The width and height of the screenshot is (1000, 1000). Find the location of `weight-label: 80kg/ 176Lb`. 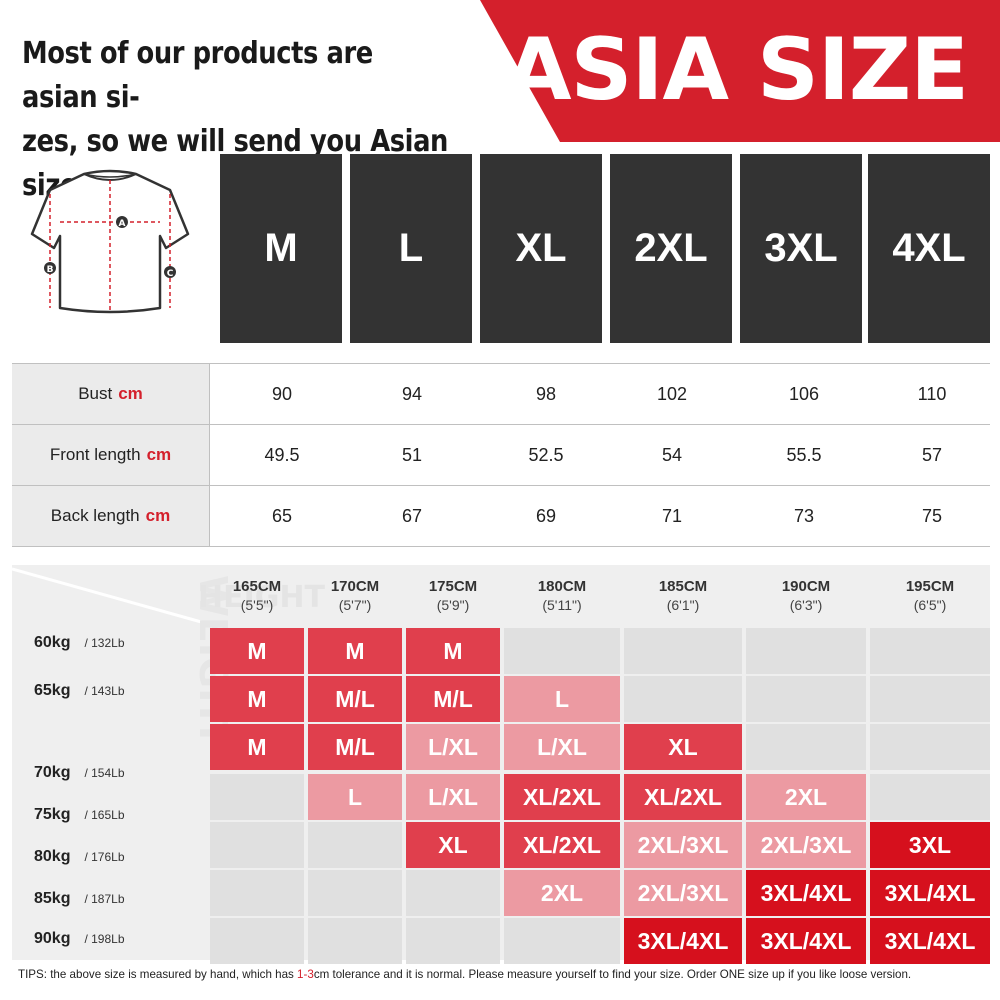

weight-label: 80kg/ 176Lb is located at coordinates (79, 856).